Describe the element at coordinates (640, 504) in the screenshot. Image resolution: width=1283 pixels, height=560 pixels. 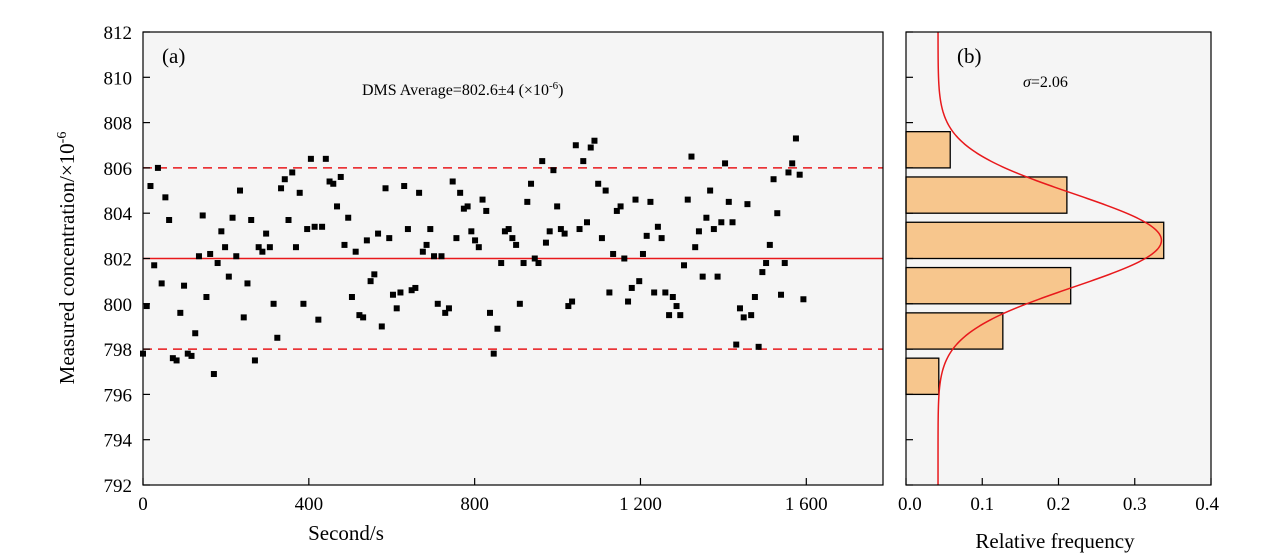
I see `x-tick-label: 1 200` at that location.